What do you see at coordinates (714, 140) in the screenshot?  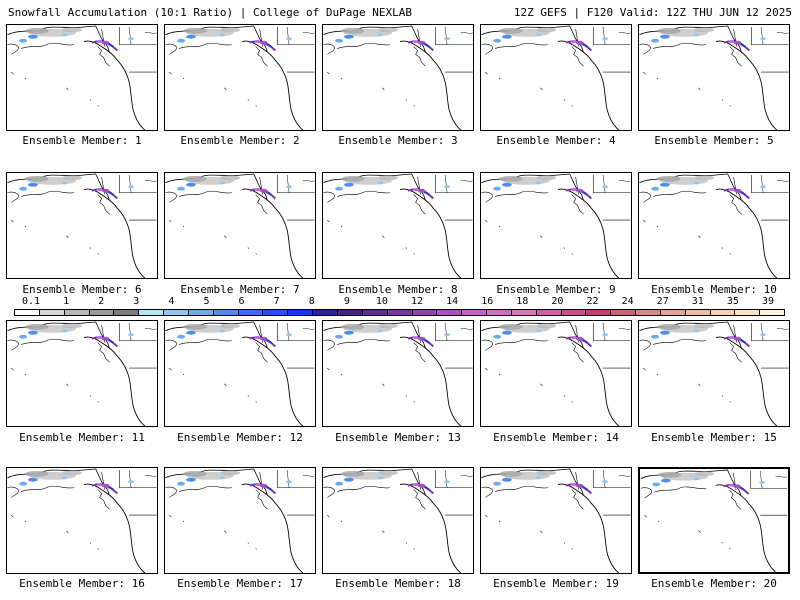 I see `ensemble-member-label: Ensemble Member: 5` at bounding box center [714, 140].